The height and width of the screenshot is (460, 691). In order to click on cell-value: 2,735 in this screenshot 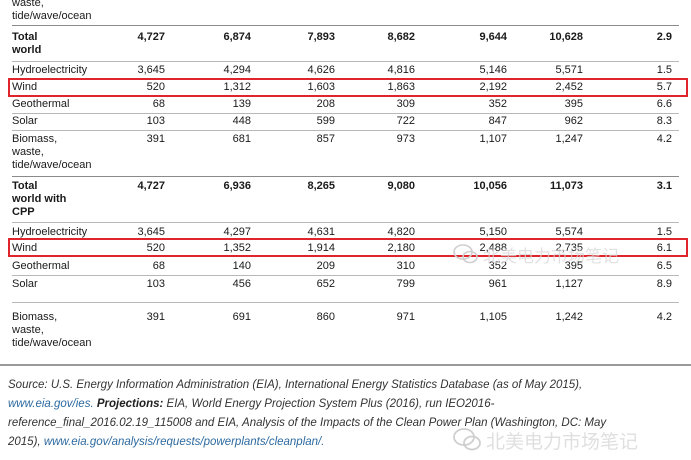, I will do `click(569, 248)`.